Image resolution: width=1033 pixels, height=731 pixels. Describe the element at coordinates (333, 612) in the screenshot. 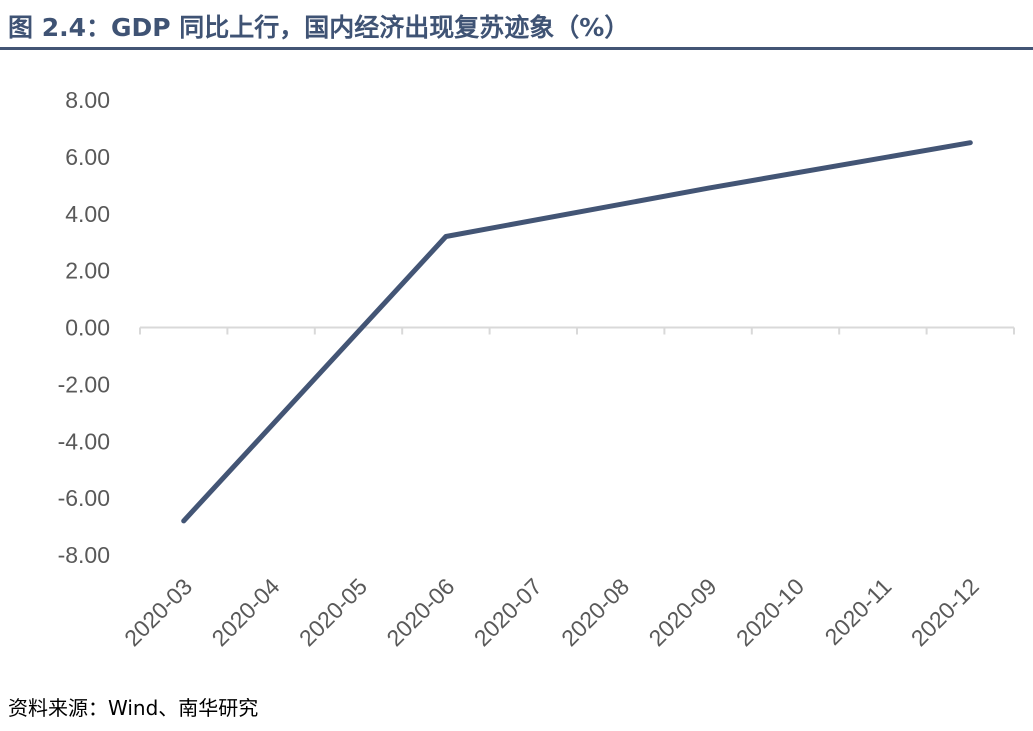

I see `x-tick-label: 2020-05` at that location.